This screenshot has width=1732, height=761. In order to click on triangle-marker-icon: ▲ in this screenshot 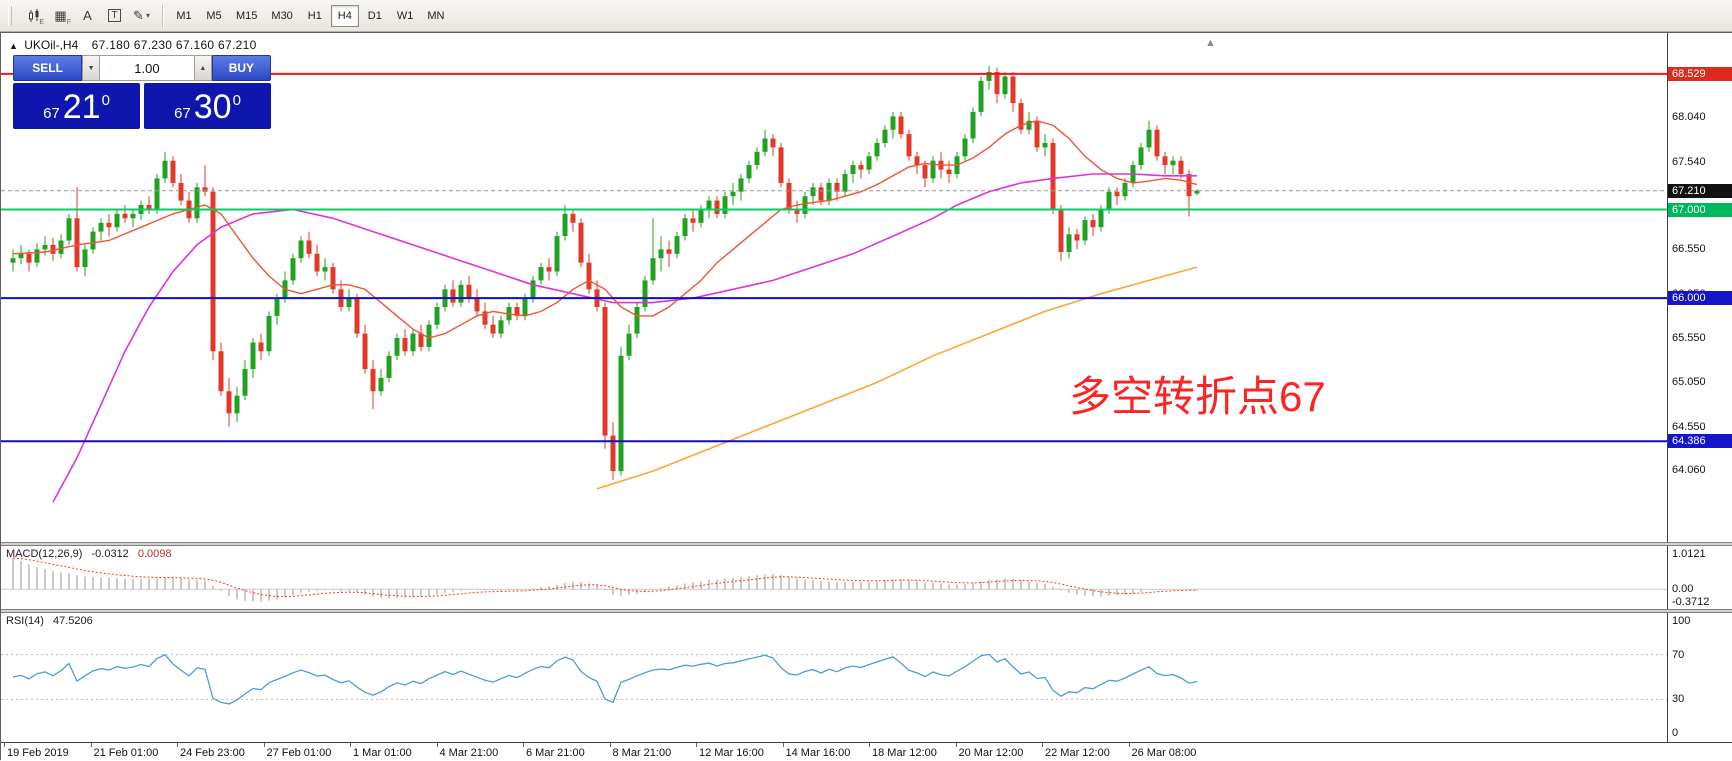, I will do `click(13, 46)`.